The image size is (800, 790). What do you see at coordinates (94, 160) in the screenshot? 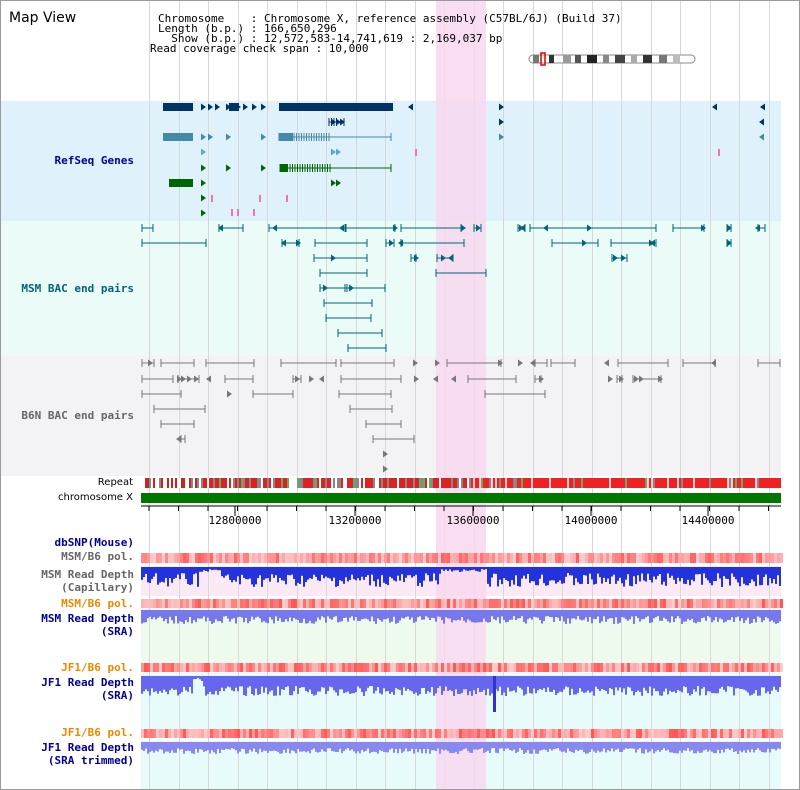
I see `refseq-genes-label: RefSeq Genes` at bounding box center [94, 160].